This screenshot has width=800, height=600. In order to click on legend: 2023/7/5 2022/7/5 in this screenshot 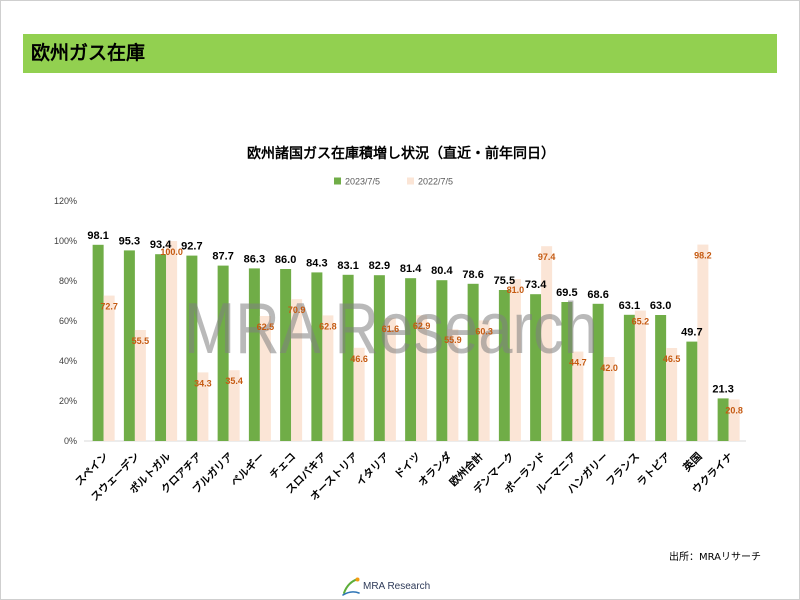, I will do `click(393, 182)`.